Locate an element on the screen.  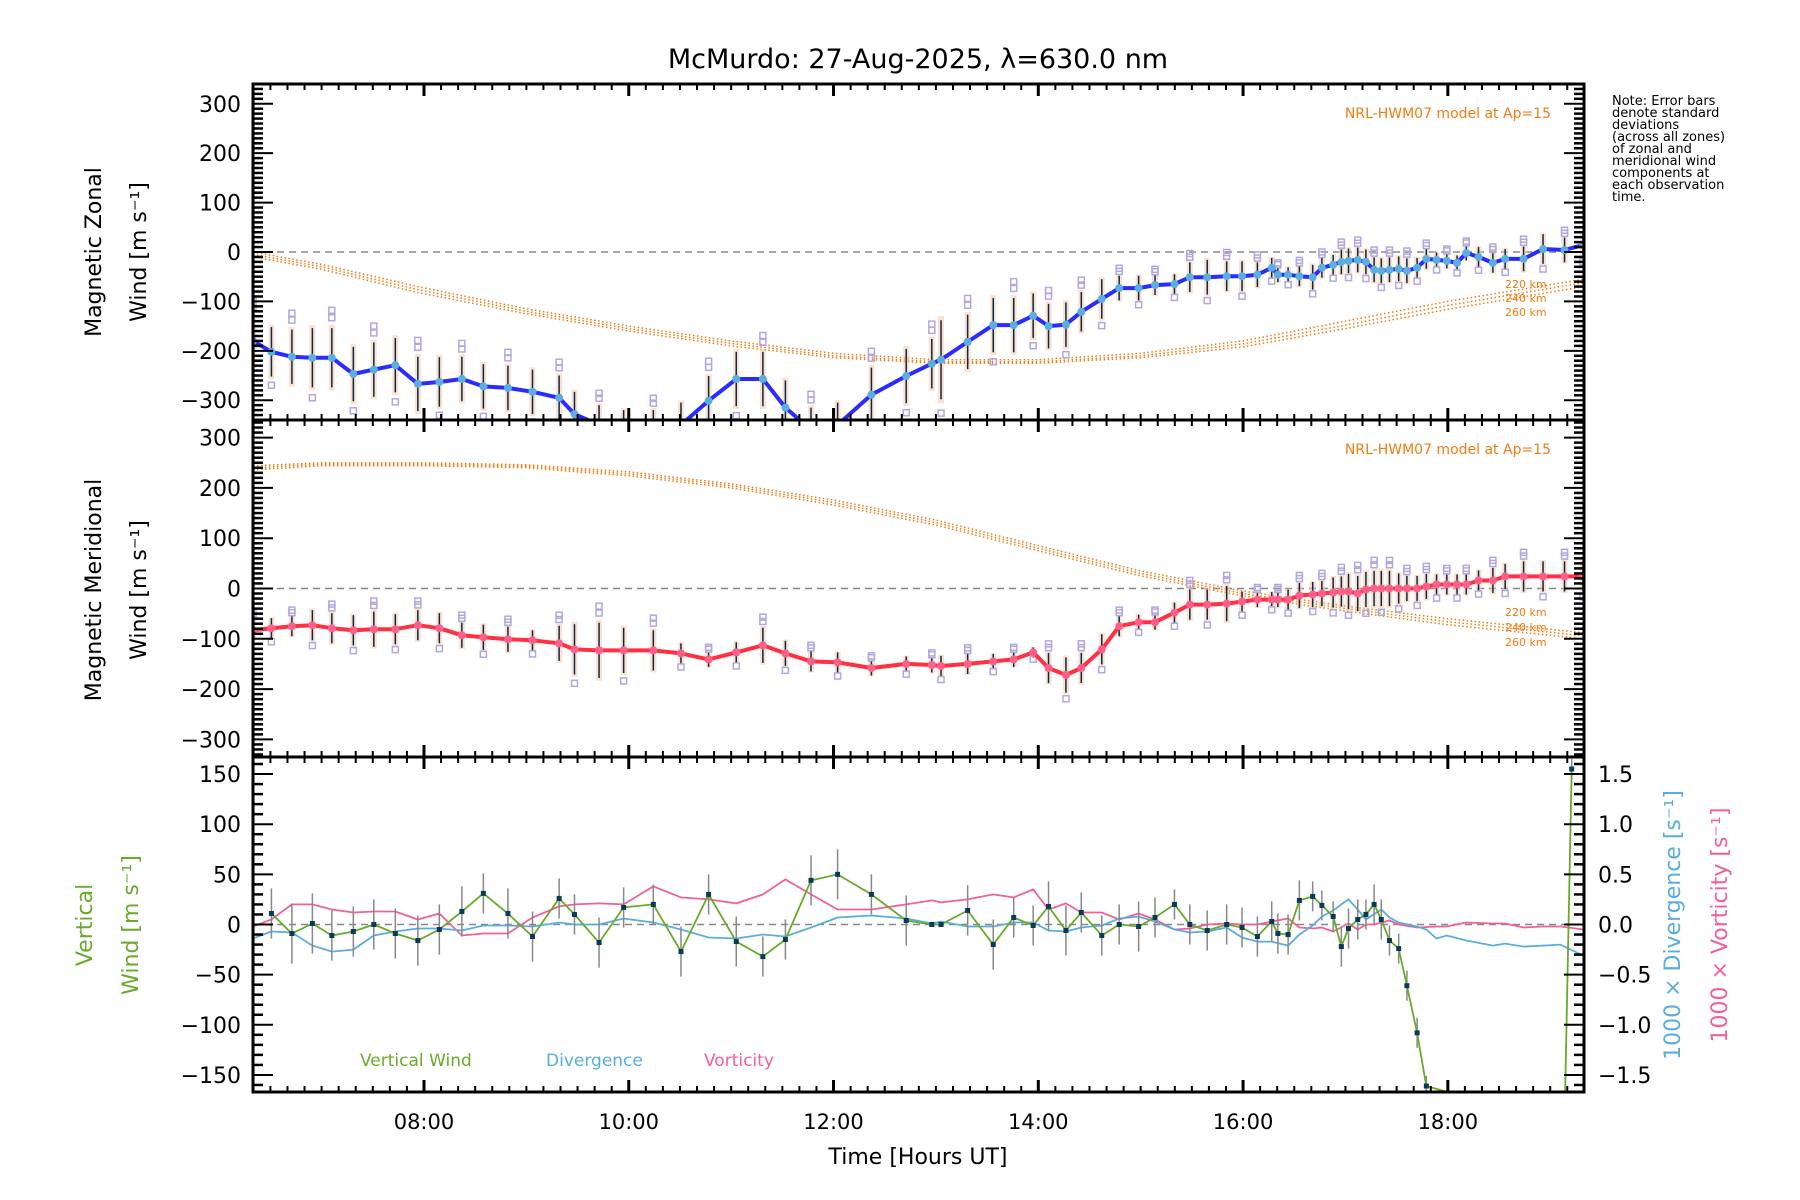
x-tick-label: 16:00 is located at coordinates (1243, 1122).